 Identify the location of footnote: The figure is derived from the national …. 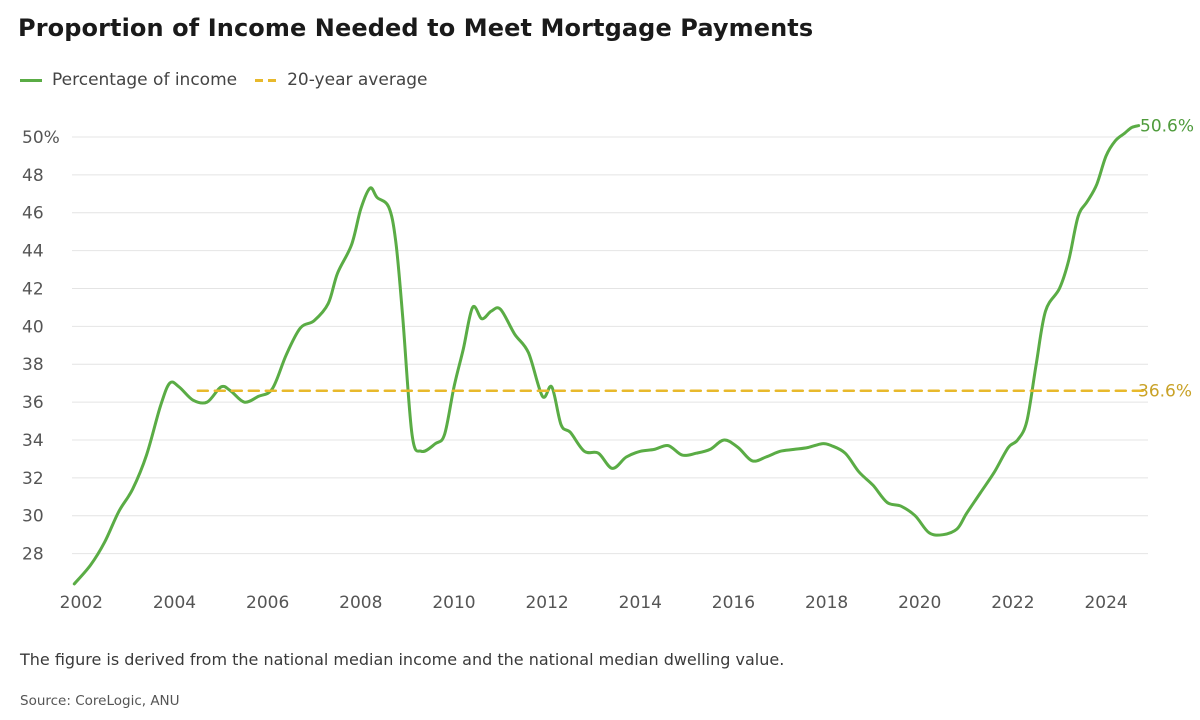
(402, 659).